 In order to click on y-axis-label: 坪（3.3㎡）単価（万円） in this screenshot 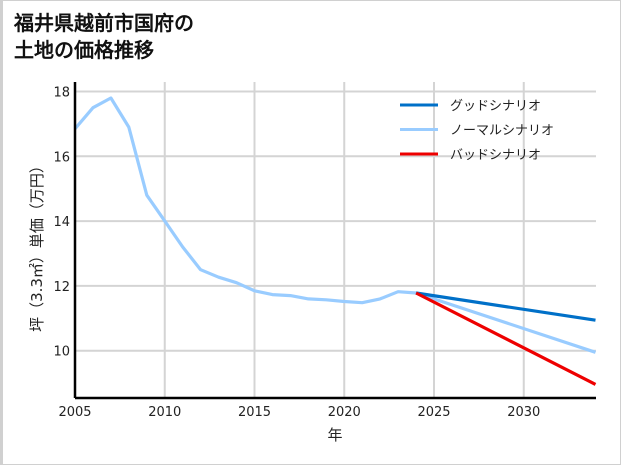, I will do `click(37, 245)`.